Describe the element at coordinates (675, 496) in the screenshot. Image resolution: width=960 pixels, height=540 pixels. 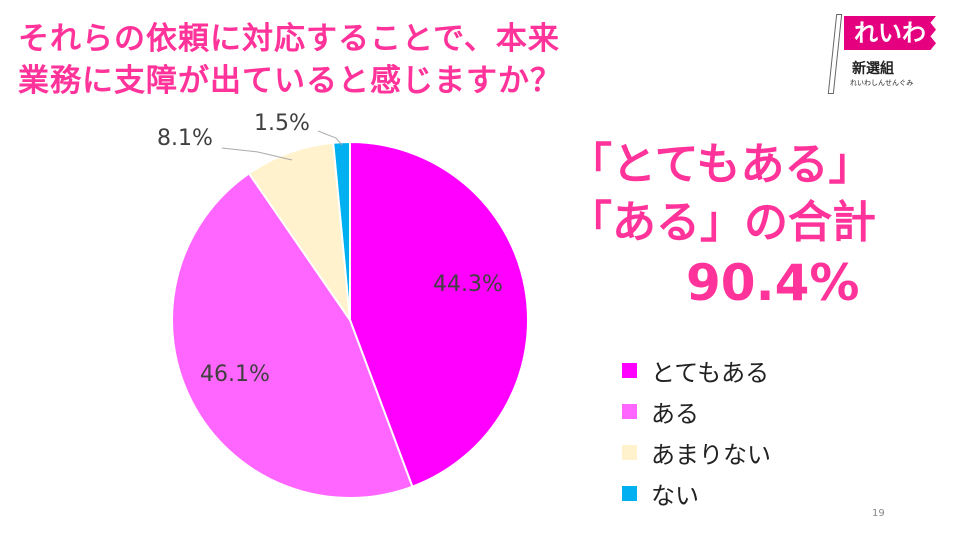
I see `legend-label: ない` at that location.